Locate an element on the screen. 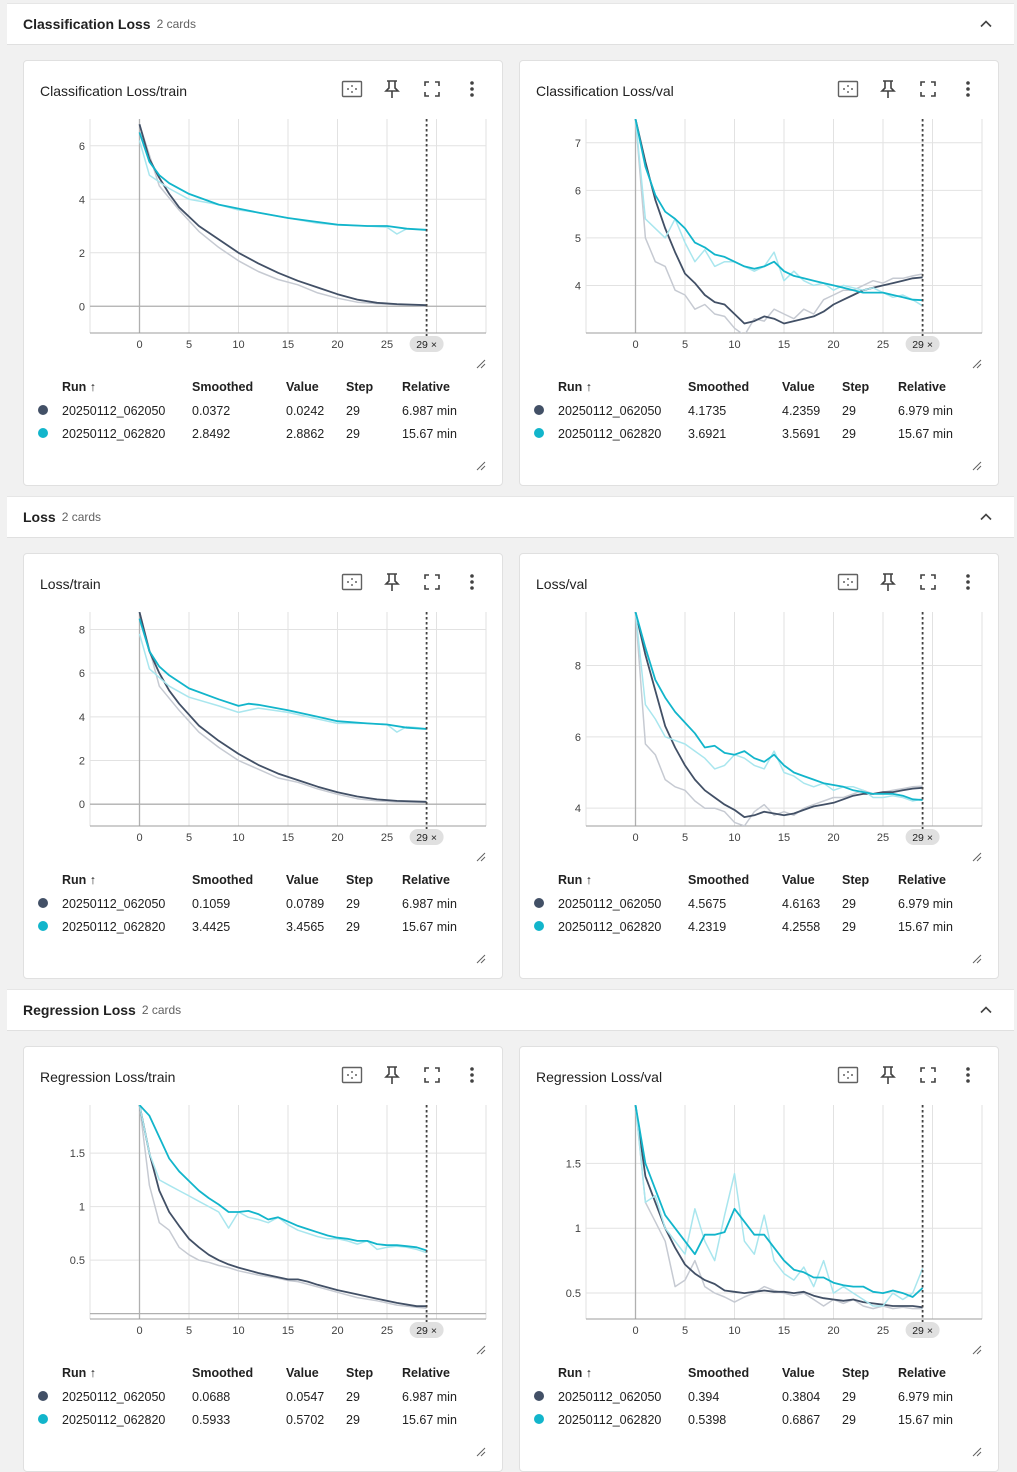 Image resolution: width=1017 pixels, height=1472 pixels. run-row: 20250112_062050 0.0372 0.0242 29 6.987 min is located at coordinates (265, 410).